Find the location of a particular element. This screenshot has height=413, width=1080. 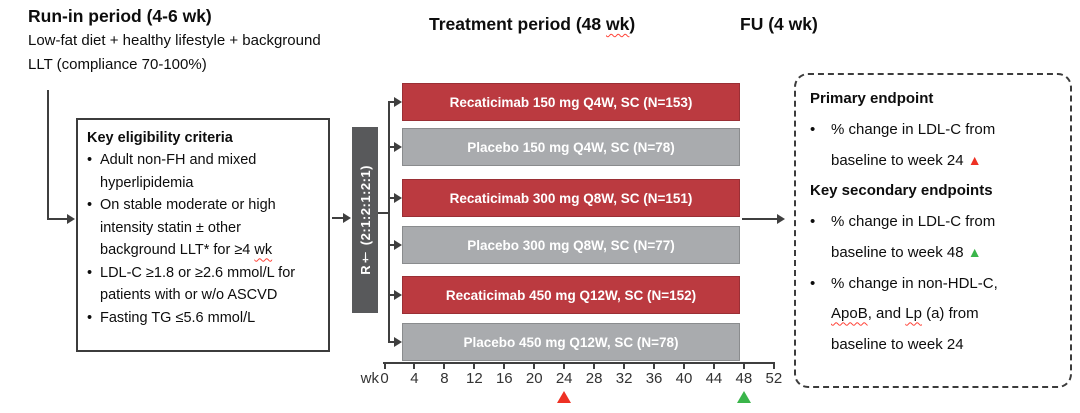

arm-label: Placebo 150 mg Q4W, SC (N=78) is located at coordinates (571, 147).